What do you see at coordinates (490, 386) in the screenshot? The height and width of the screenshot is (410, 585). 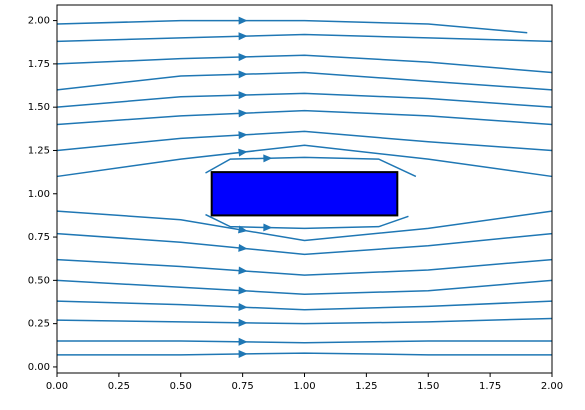 I see `x-tick-label: 1.75` at bounding box center [490, 386].